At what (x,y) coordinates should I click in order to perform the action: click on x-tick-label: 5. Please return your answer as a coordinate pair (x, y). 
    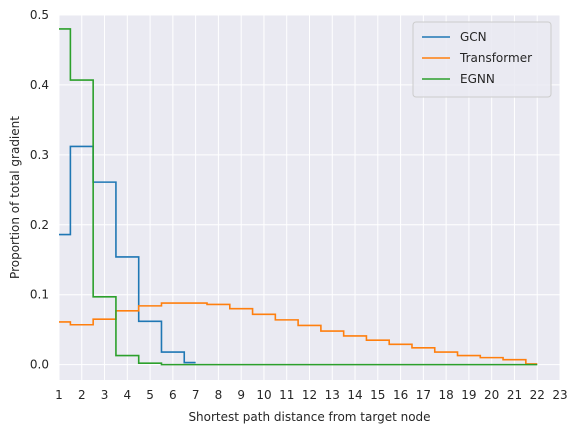
    Looking at the image, I should click on (150, 395).